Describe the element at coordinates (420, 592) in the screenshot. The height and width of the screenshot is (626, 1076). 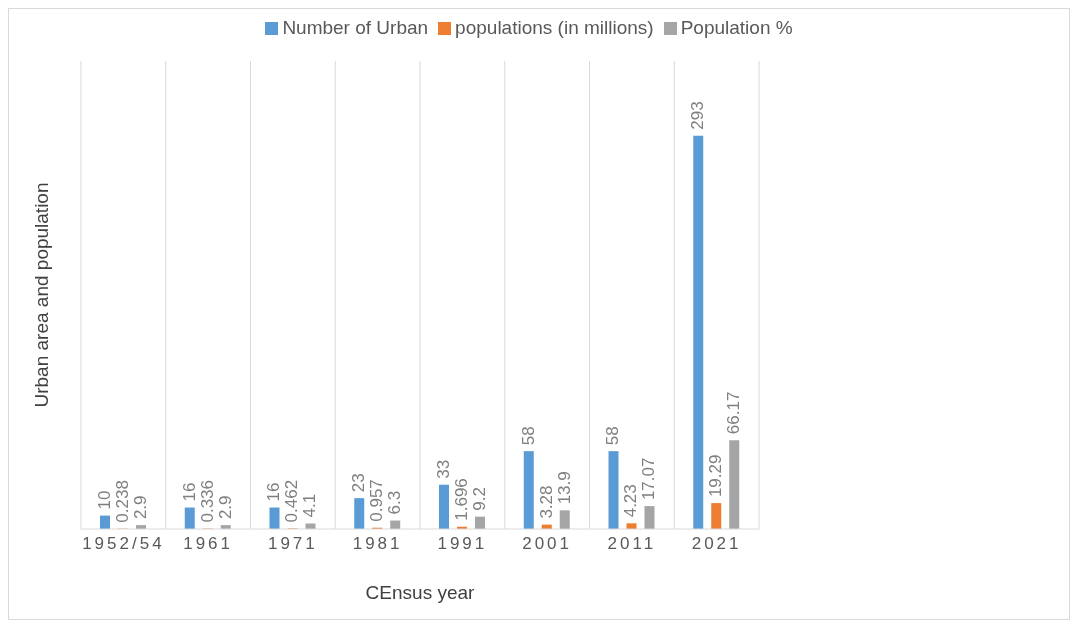
I see `x-axis-title: CEnsus year` at that location.